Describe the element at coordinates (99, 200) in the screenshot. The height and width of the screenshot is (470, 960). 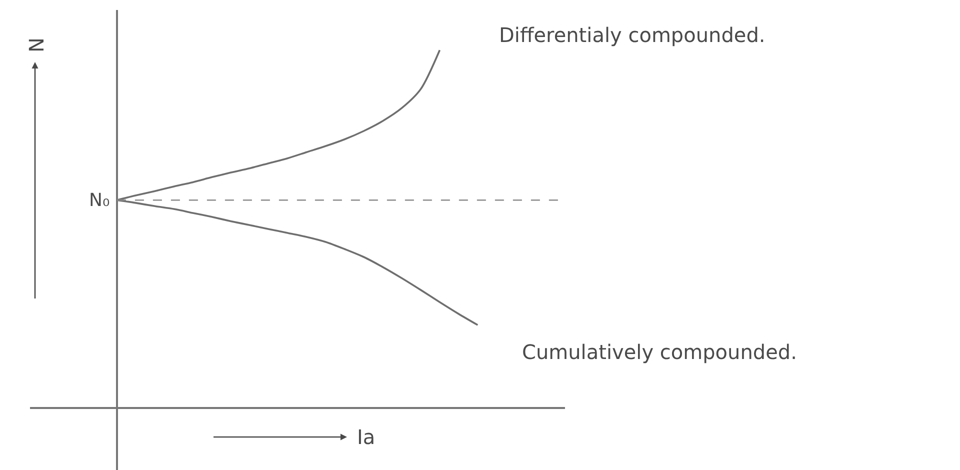
I see `ref-line-label: N₀` at that location.